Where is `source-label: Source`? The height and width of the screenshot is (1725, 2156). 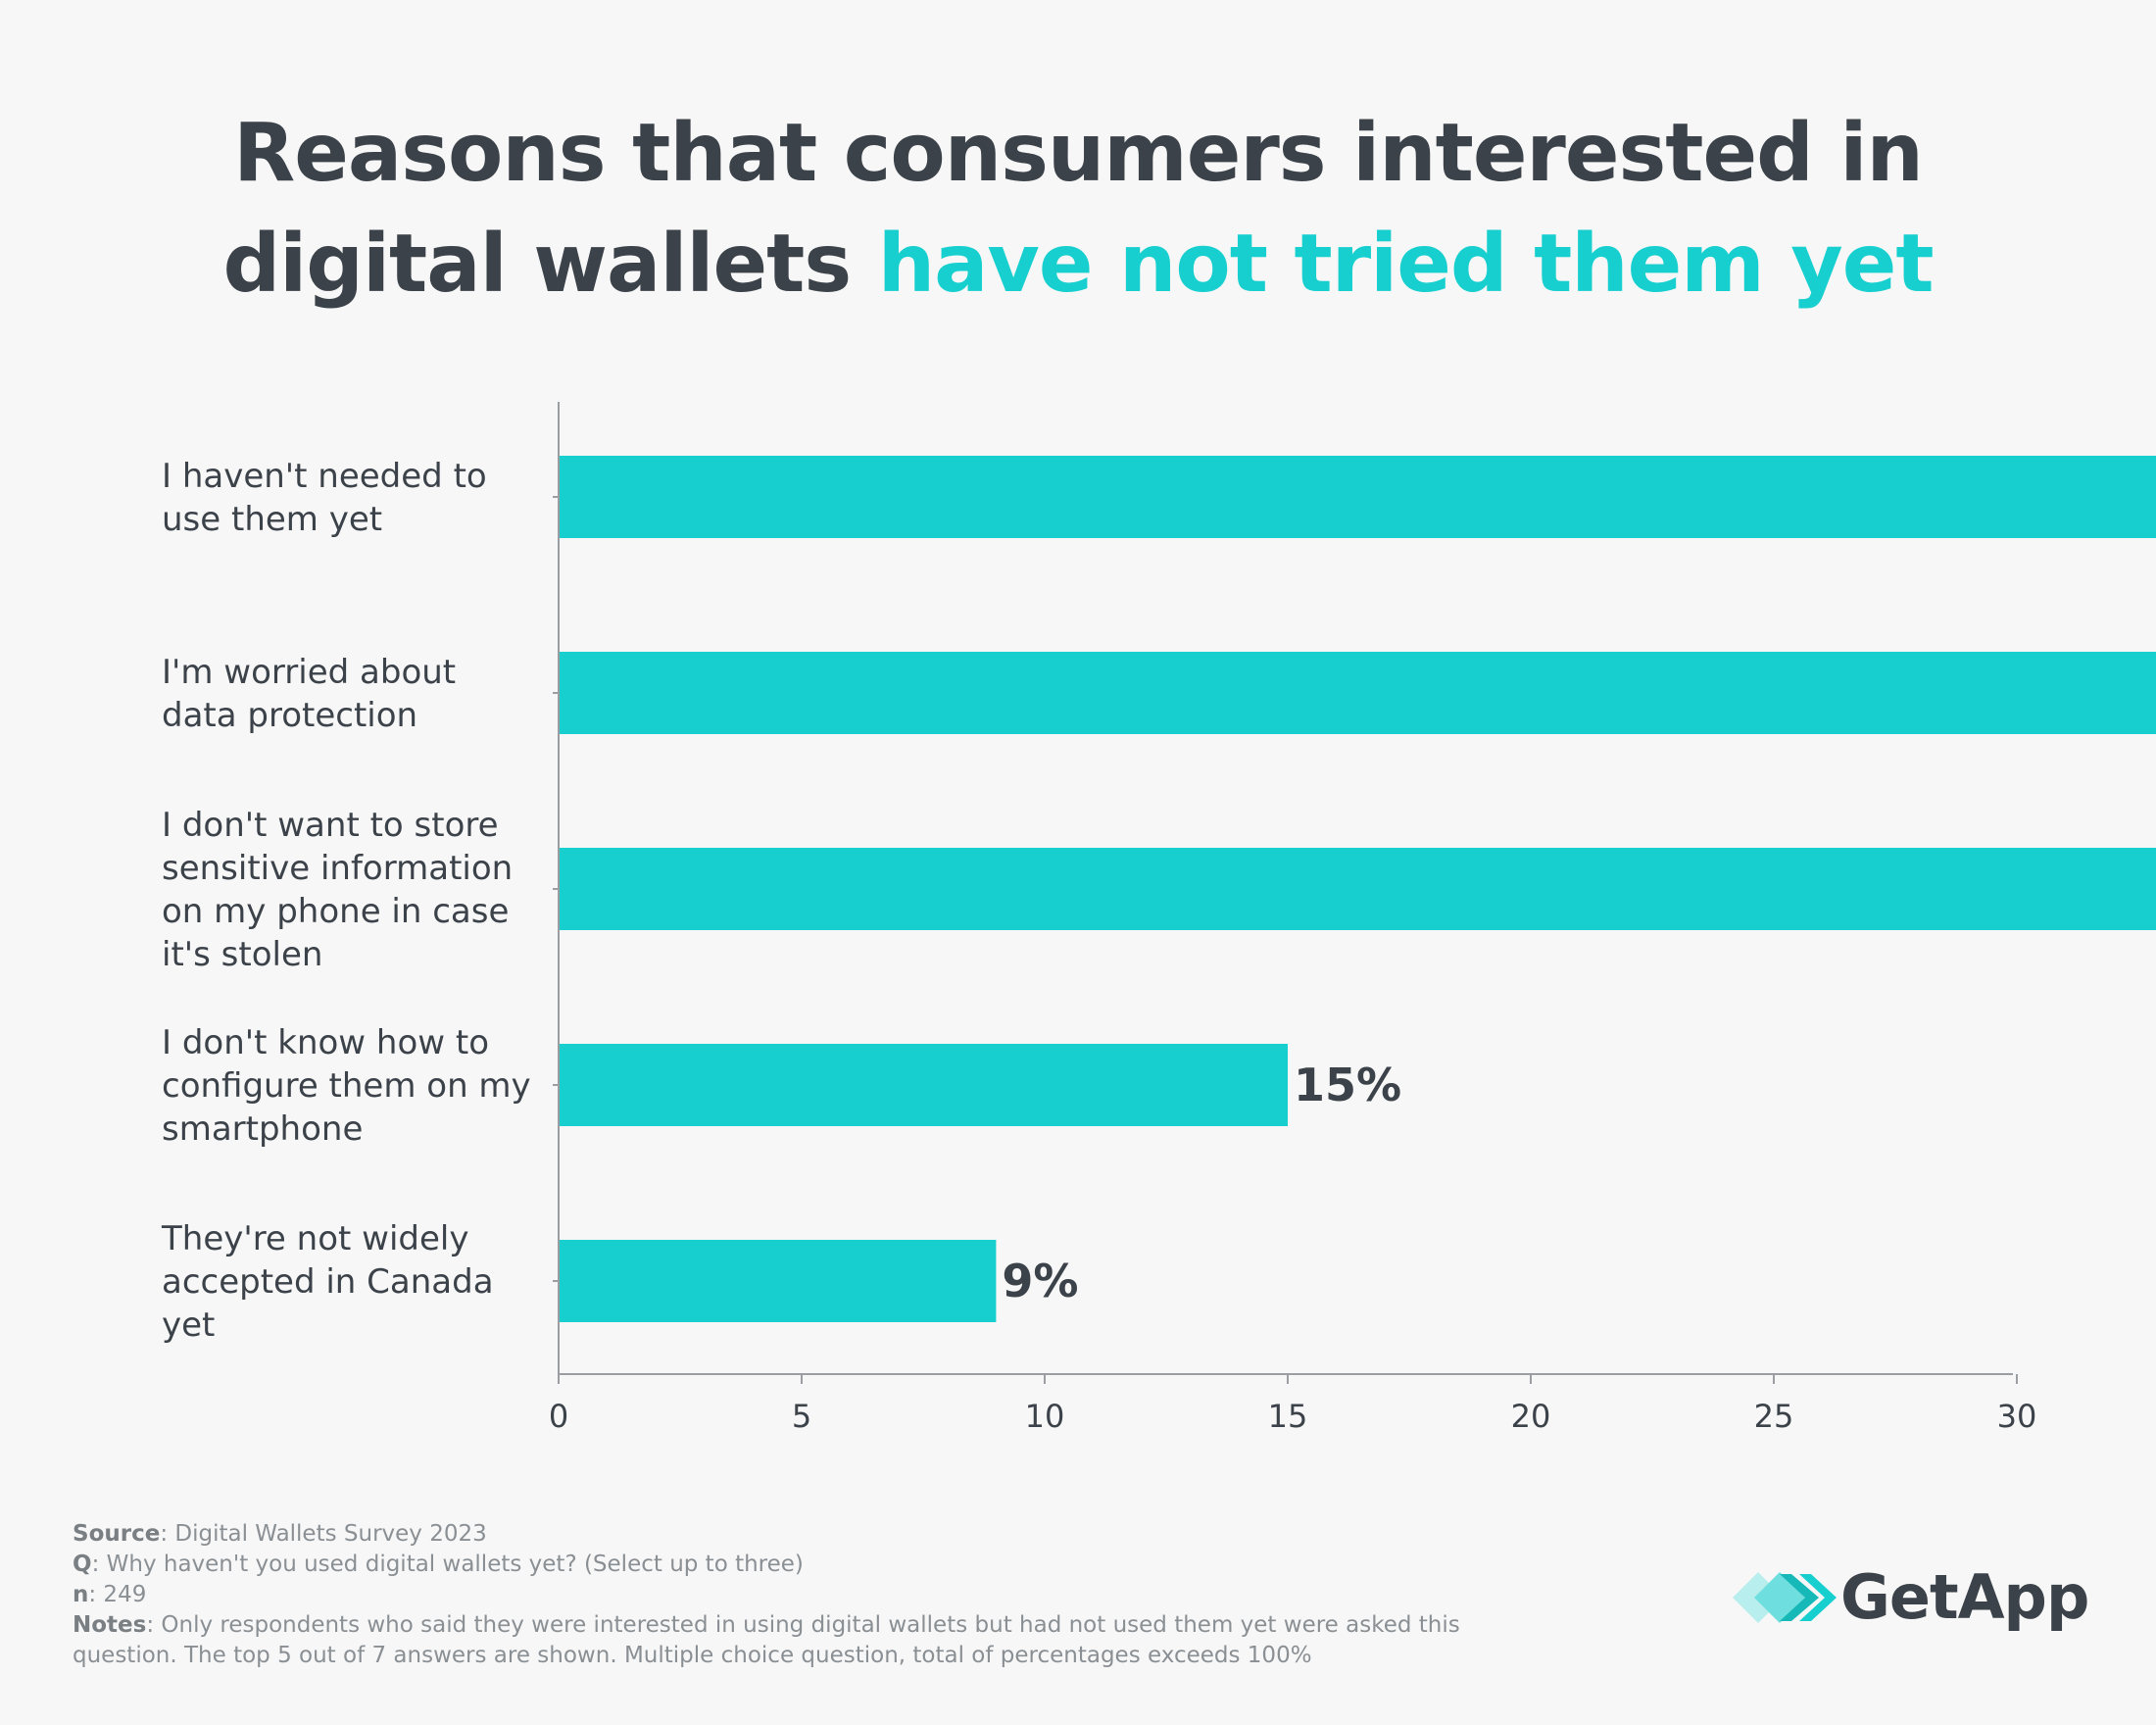
source-label: Source is located at coordinates (117, 1534).